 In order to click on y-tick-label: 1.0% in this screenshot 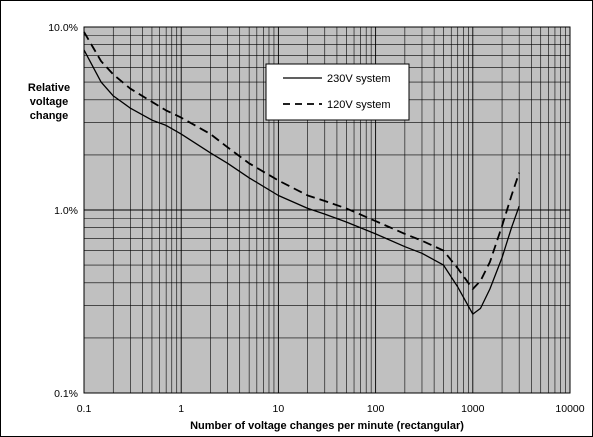, I will do `click(66, 211)`.